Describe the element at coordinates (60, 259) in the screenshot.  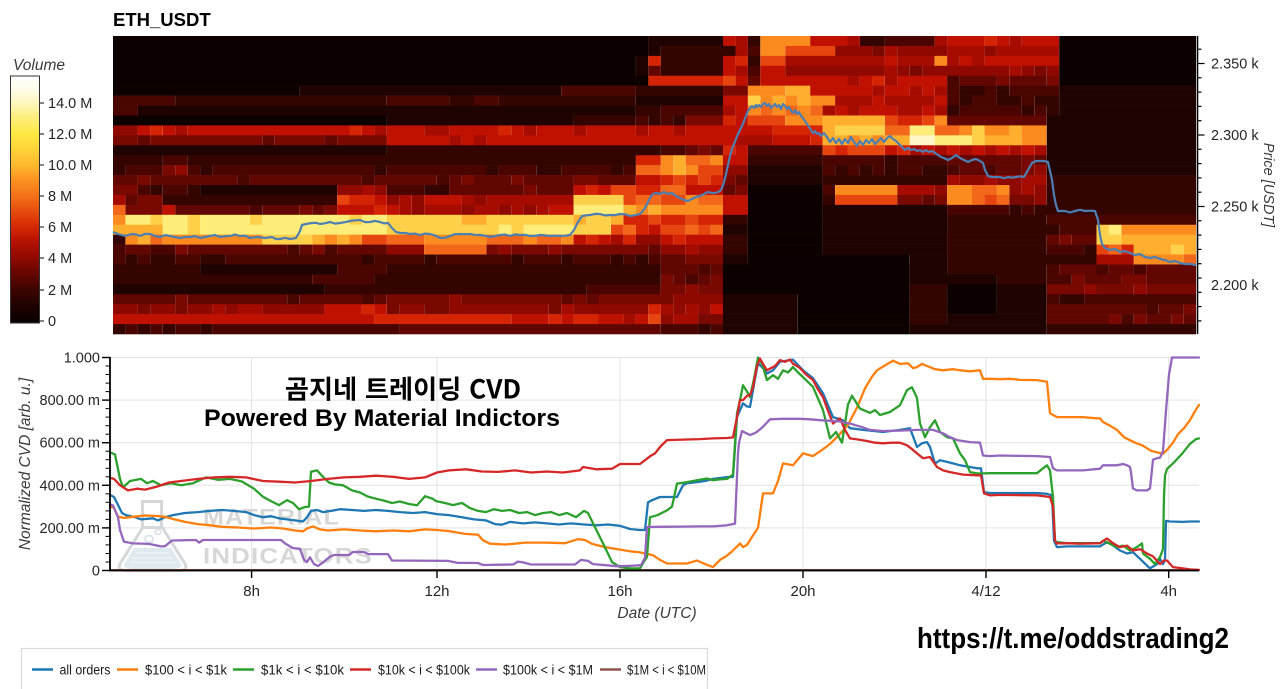
I see `svg-text: 4 M` at that location.